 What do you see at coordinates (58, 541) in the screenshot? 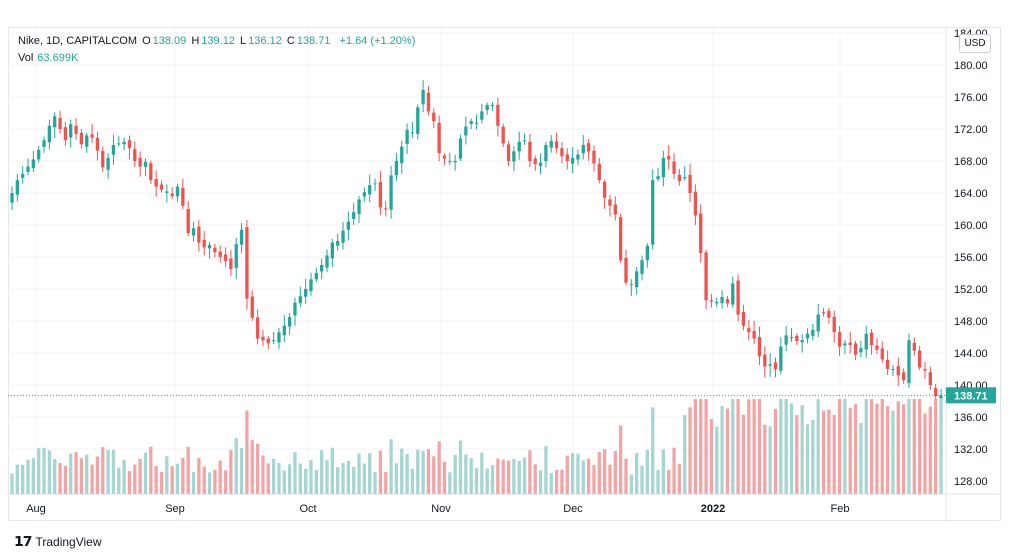
I see `tradingview-brand: 𝟭𝟳 TradingView` at bounding box center [58, 541].